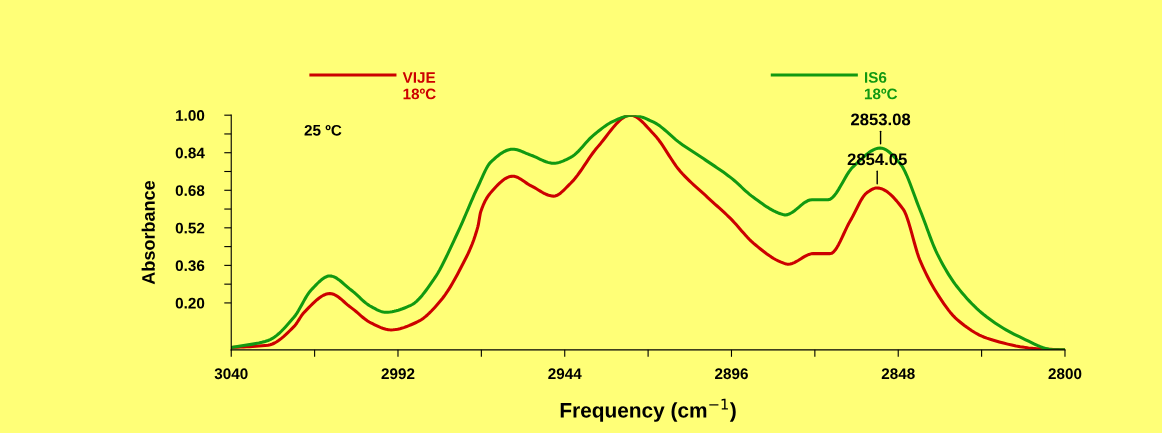 The image size is (1162, 433). What do you see at coordinates (190, 115) in the screenshot?
I see `y-tick-label: 1.00` at bounding box center [190, 115].